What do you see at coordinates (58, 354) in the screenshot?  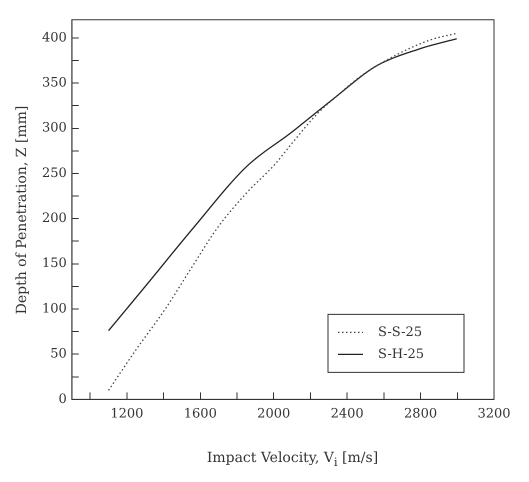 I see `y-tick-label: 50` at bounding box center [58, 354].